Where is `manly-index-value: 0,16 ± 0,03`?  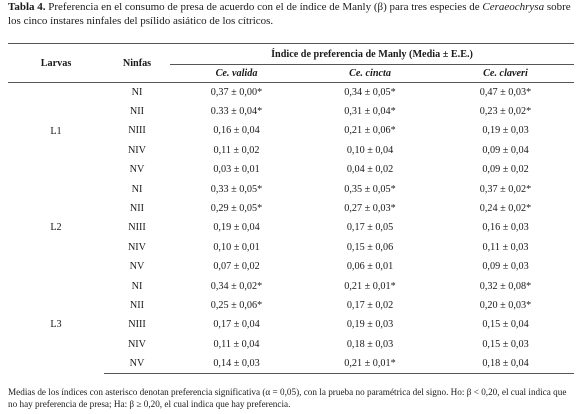
manly-index-value: 0,16 ± 0,03 is located at coordinates (505, 228).